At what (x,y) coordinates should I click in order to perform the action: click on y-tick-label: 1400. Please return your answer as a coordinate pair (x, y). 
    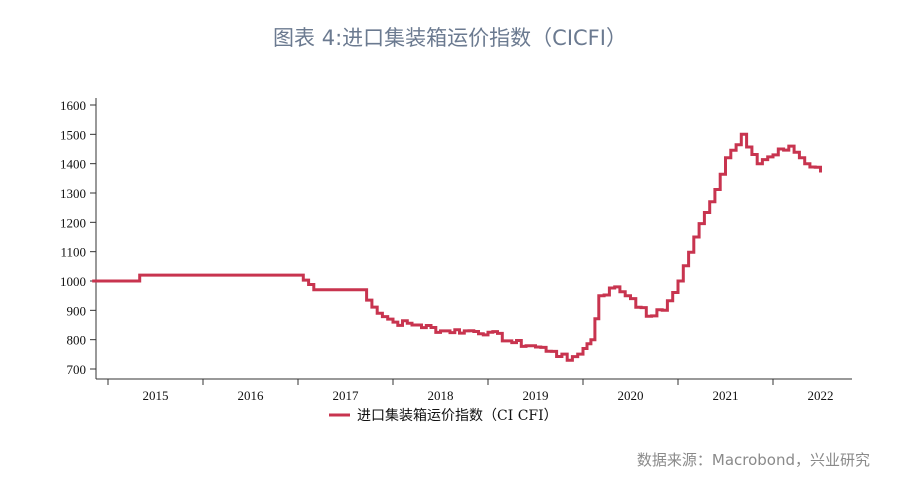
    Looking at the image, I should click on (73, 164).